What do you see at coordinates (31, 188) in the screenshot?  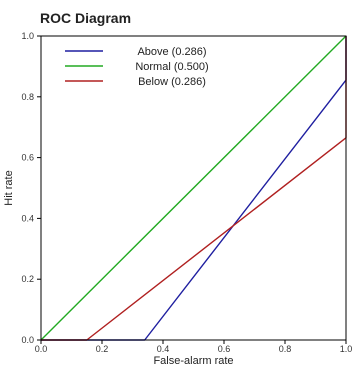 I see `y-axis-ticks: 0.0 0.2 0.4 0.6 0.8 1.0` at bounding box center [31, 188].